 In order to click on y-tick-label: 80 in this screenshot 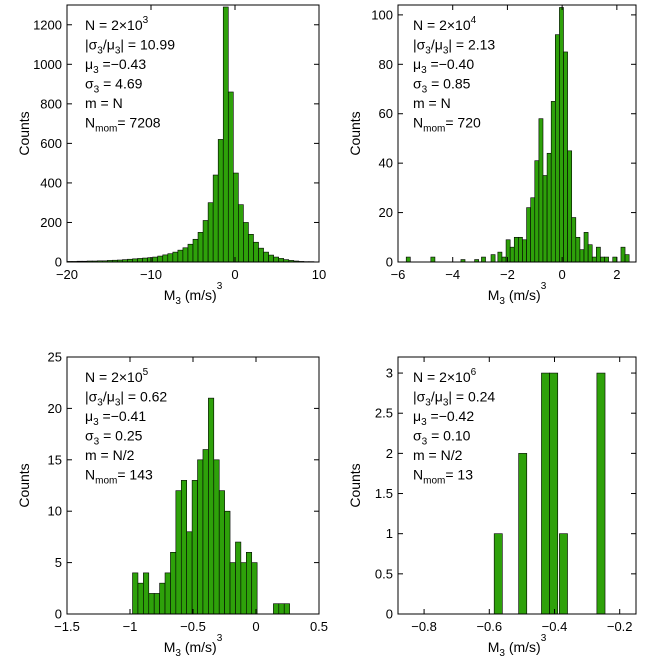, I will do `click(386, 64)`.